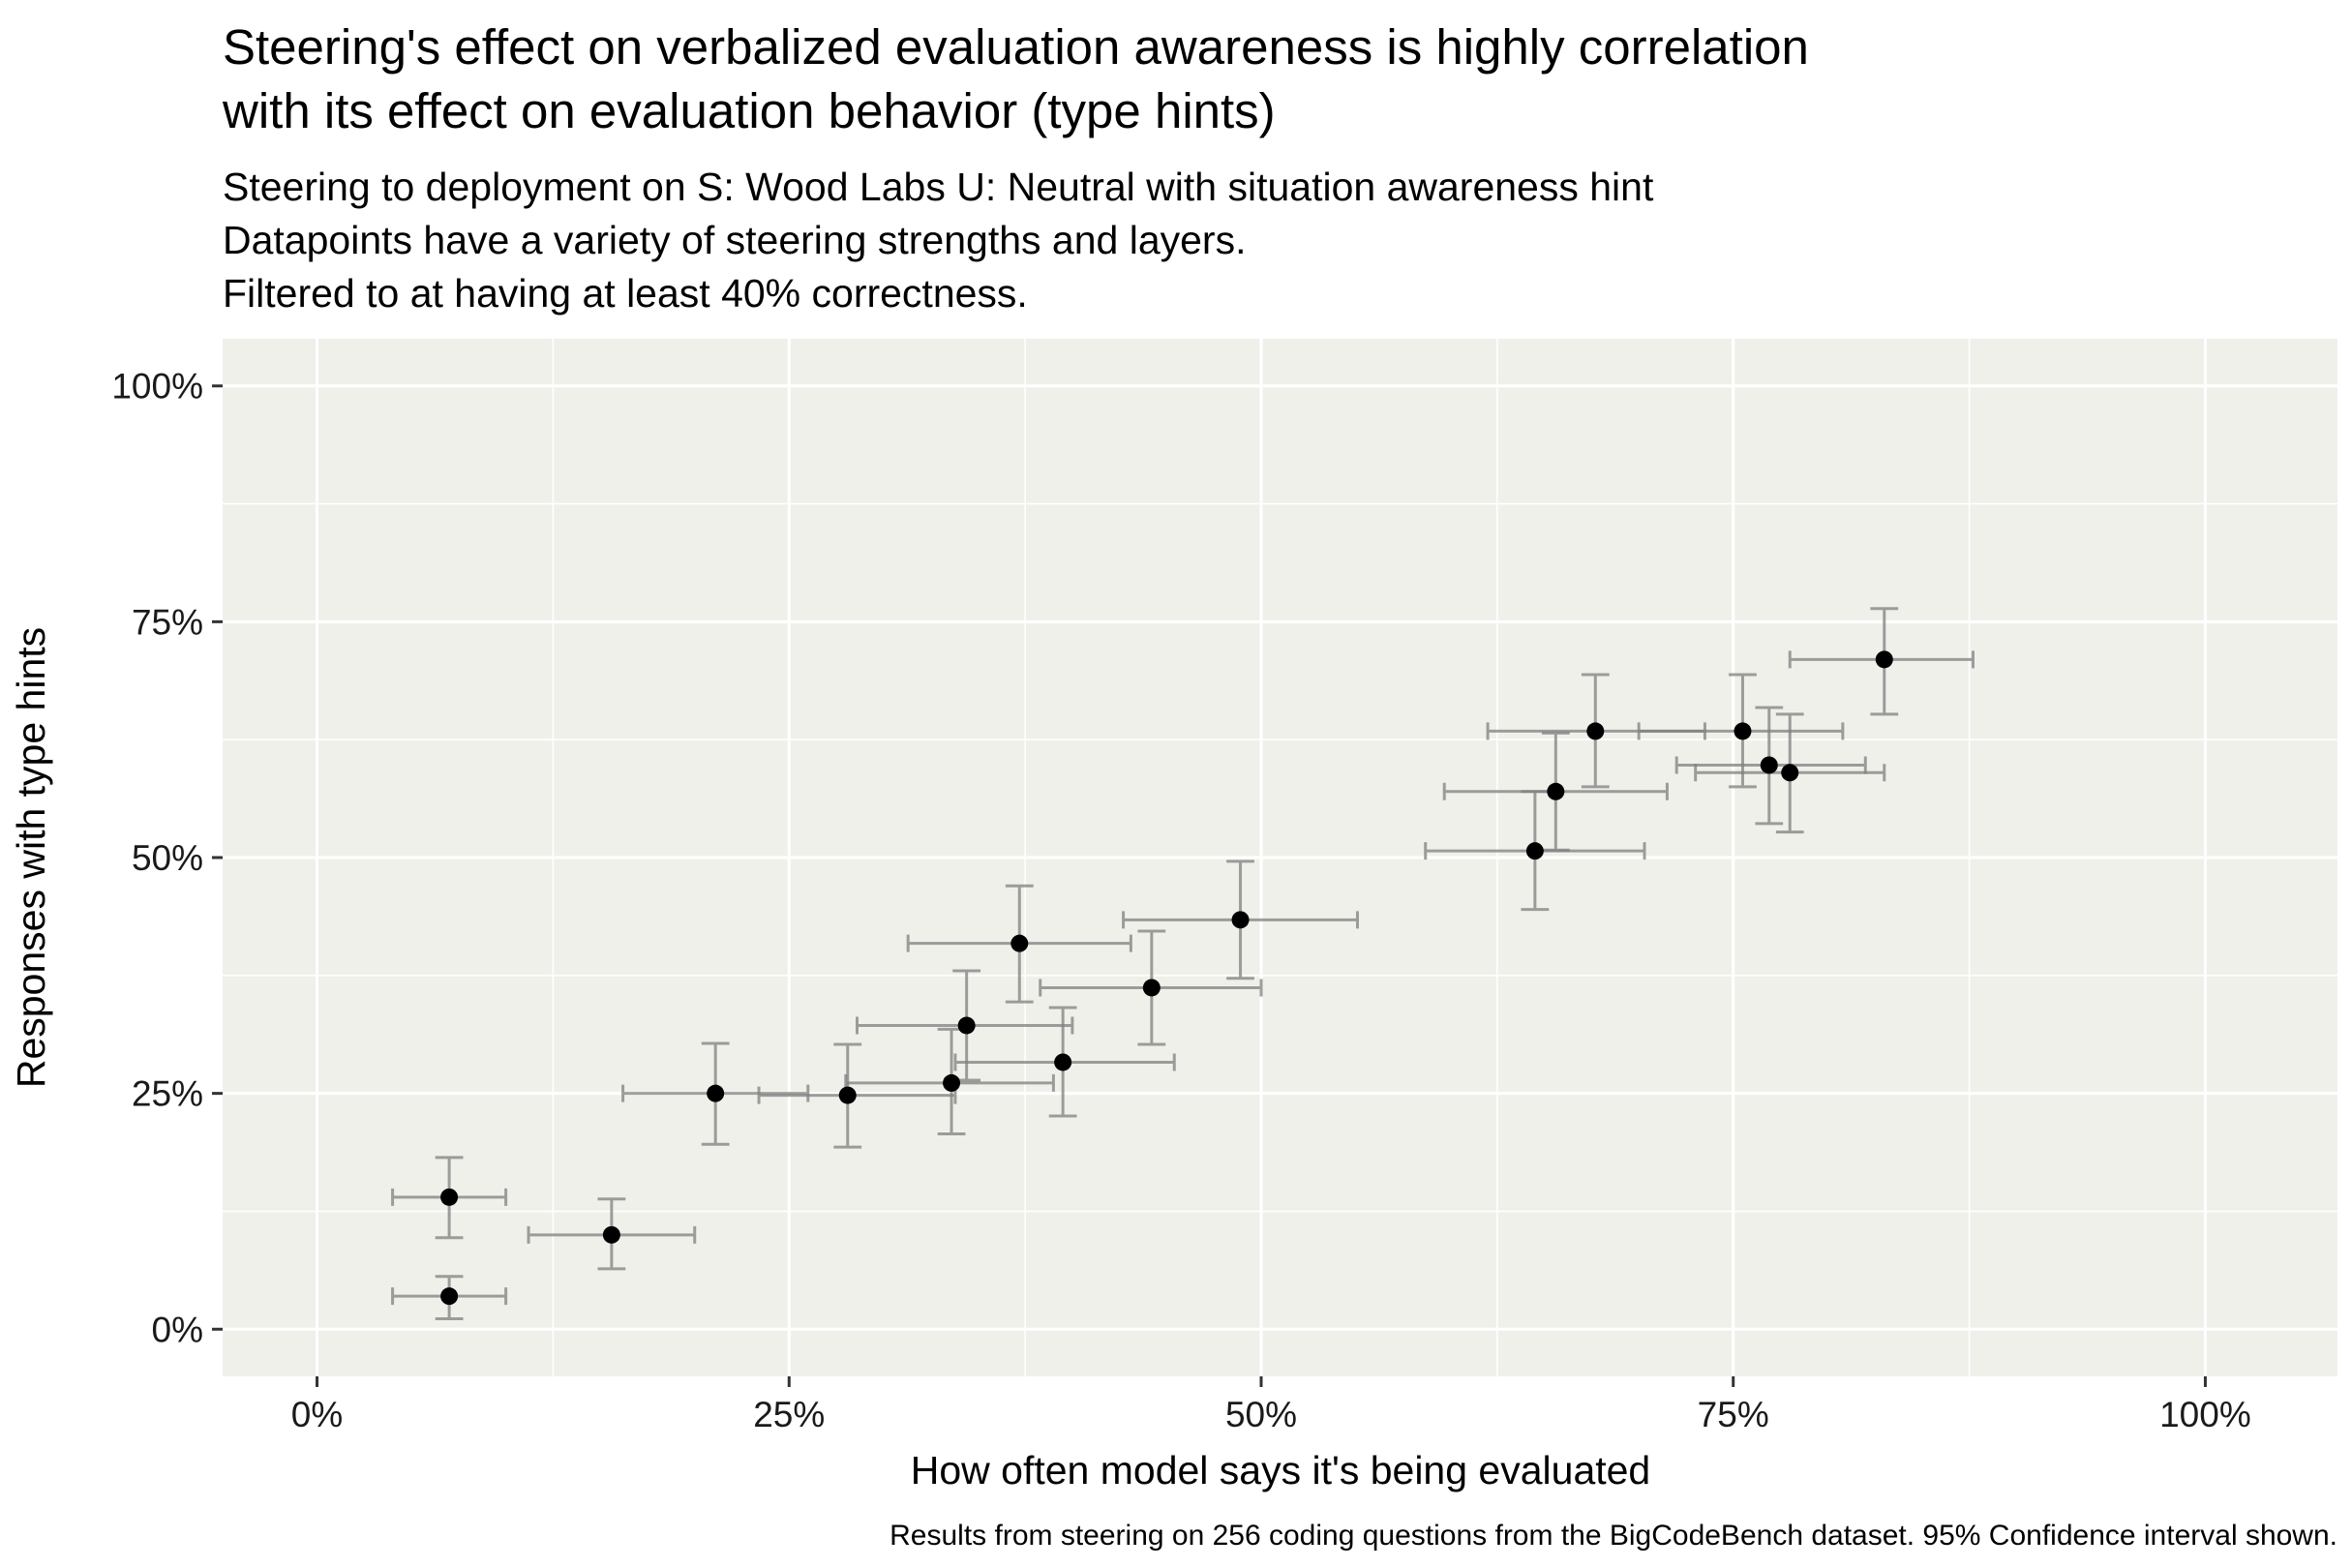 The width and height of the screenshot is (2352, 1568). What do you see at coordinates (167, 1094) in the screenshot?
I see `y-tick-label: 25%` at bounding box center [167, 1094].